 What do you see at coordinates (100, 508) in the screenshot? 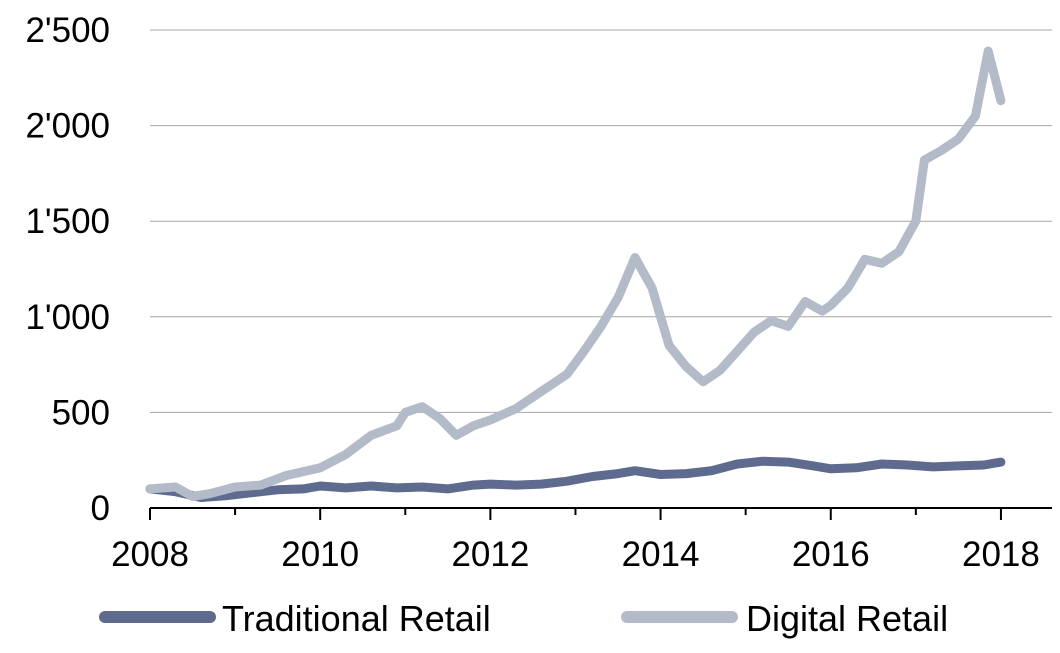
I see `y-tick-label: 0` at bounding box center [100, 508].